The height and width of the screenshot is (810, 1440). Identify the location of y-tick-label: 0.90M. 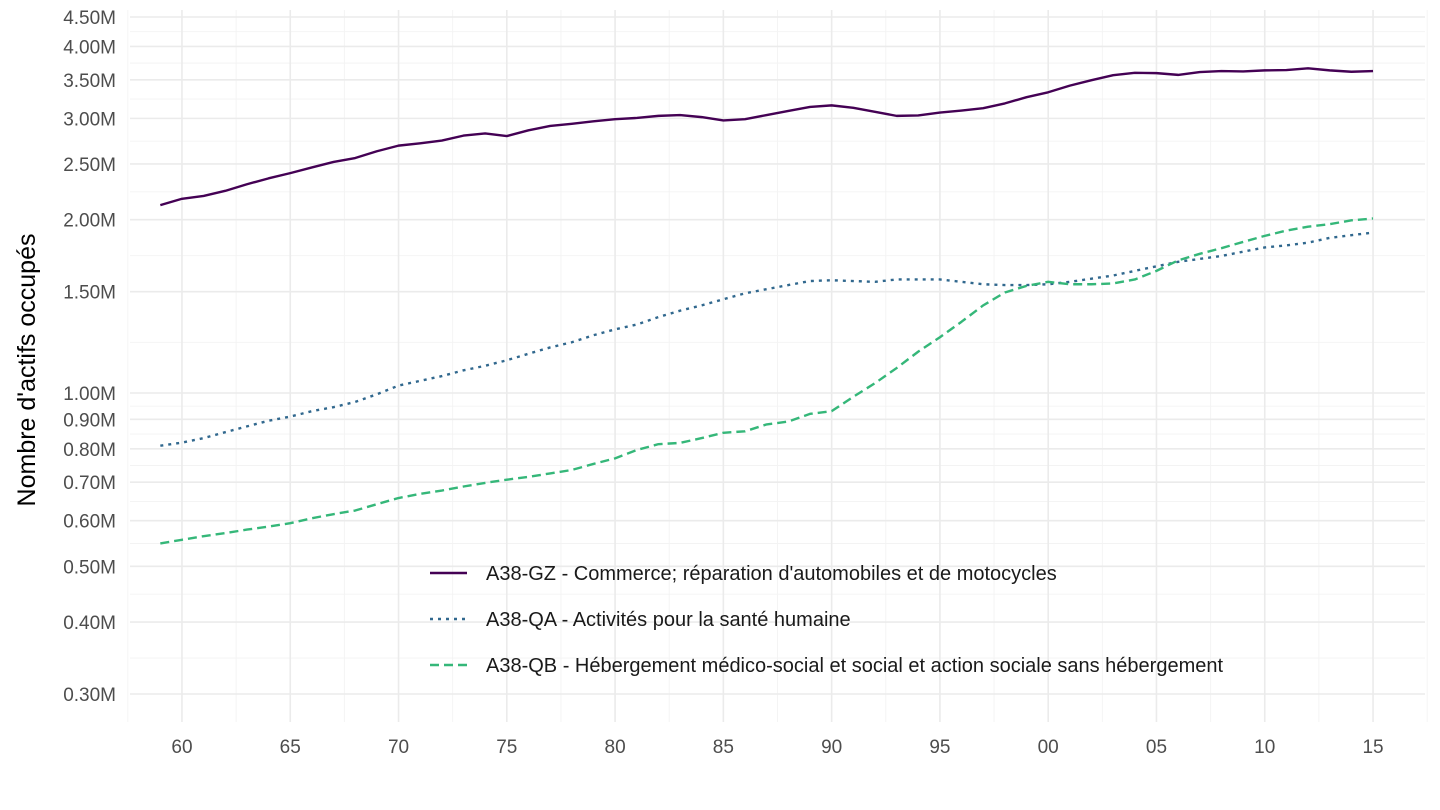
(89, 420).